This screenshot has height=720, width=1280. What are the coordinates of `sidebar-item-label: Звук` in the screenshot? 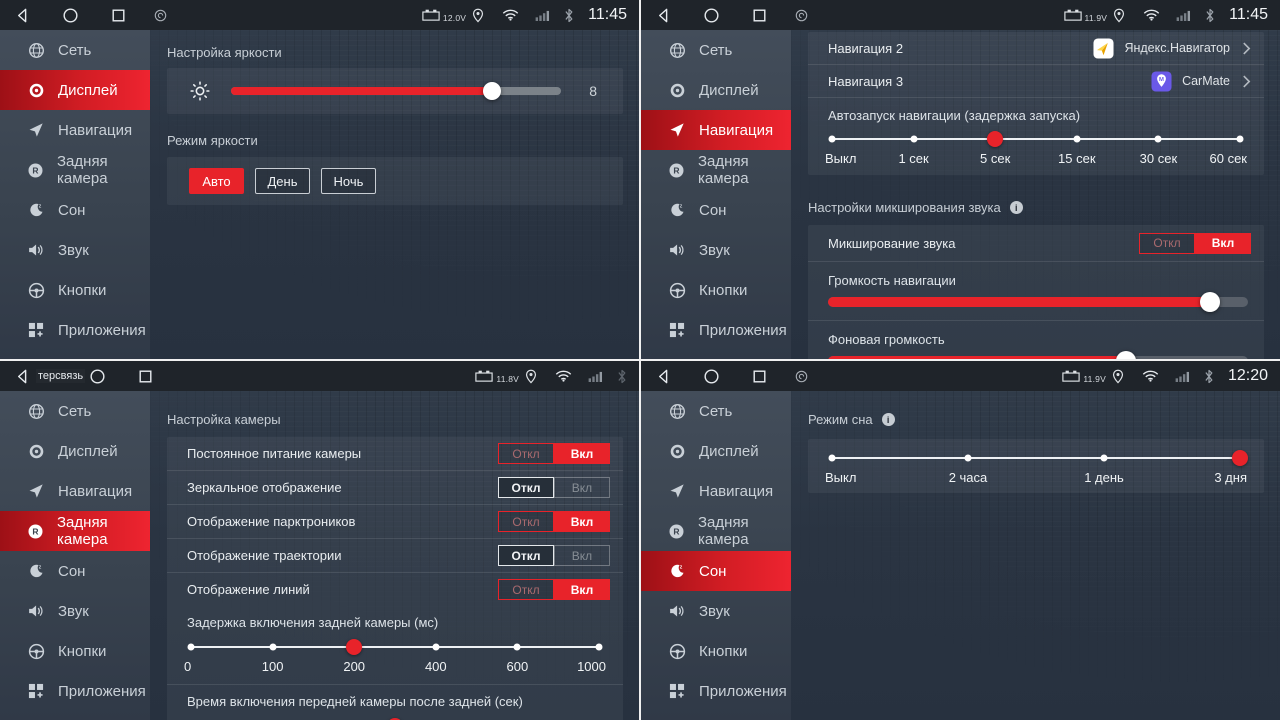 It's located at (73, 250).